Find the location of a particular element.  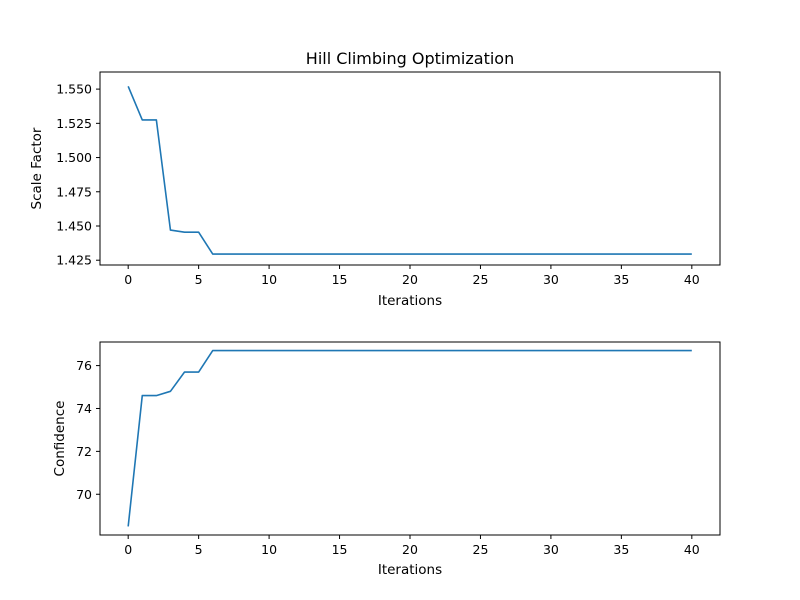

confidence-x-tick-label: 0 is located at coordinates (128, 549).